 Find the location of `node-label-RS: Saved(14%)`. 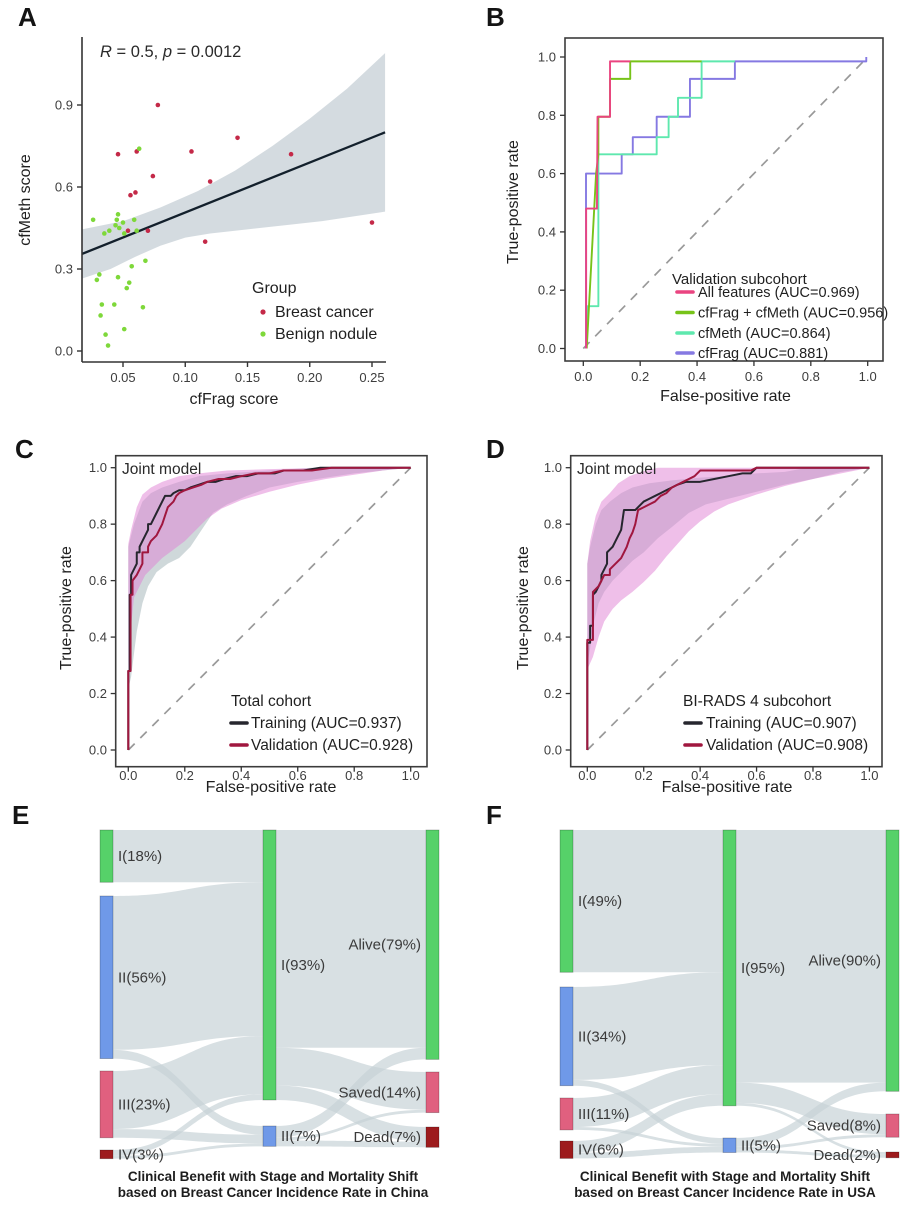

node-label-RS: Saved(14%) is located at coordinates (379, 1092).